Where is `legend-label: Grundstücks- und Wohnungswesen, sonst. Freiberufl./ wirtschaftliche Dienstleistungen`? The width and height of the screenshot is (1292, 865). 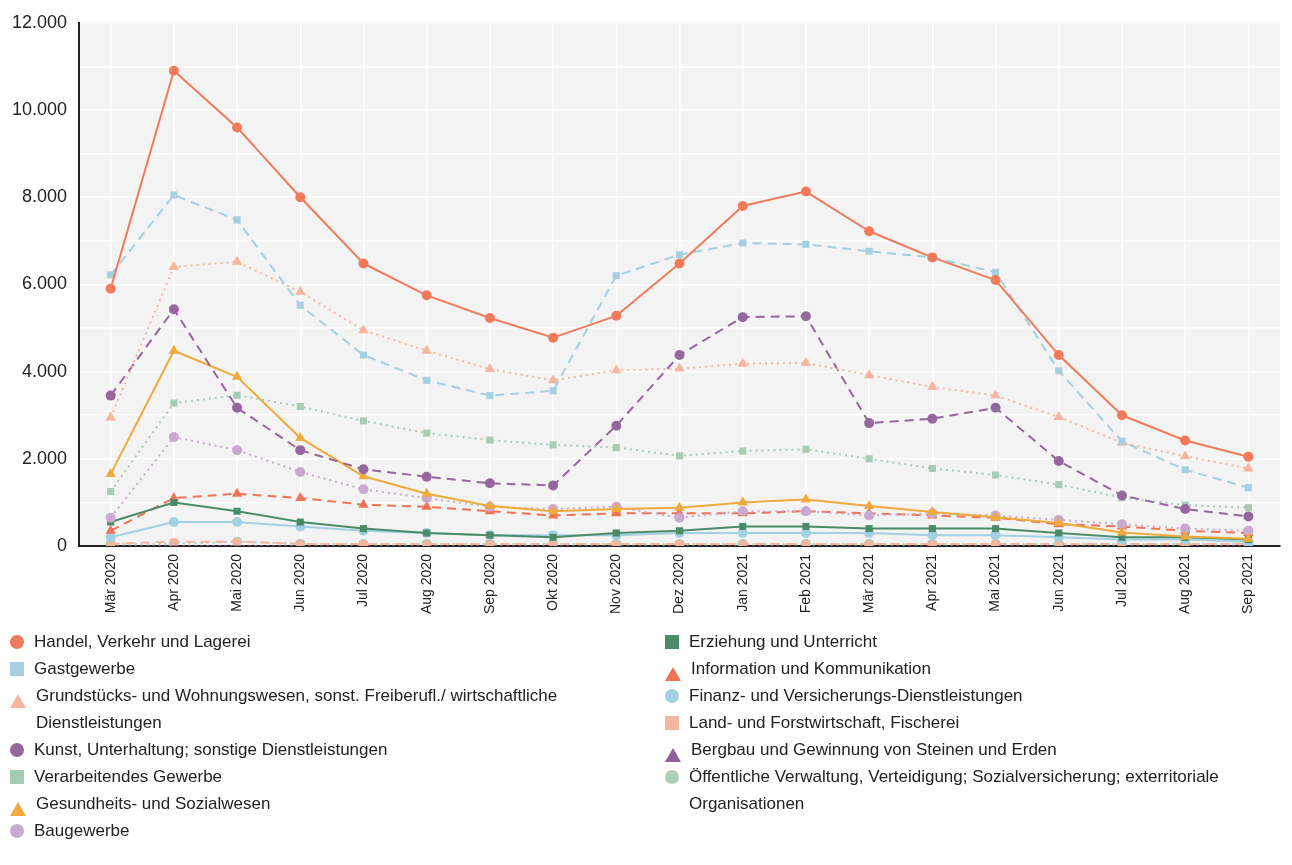 legend-label: Grundstücks- und Wohnungswesen, sonst. Freiberufl./ wirtschaftliche Dienstleistungen is located at coordinates (297, 709).